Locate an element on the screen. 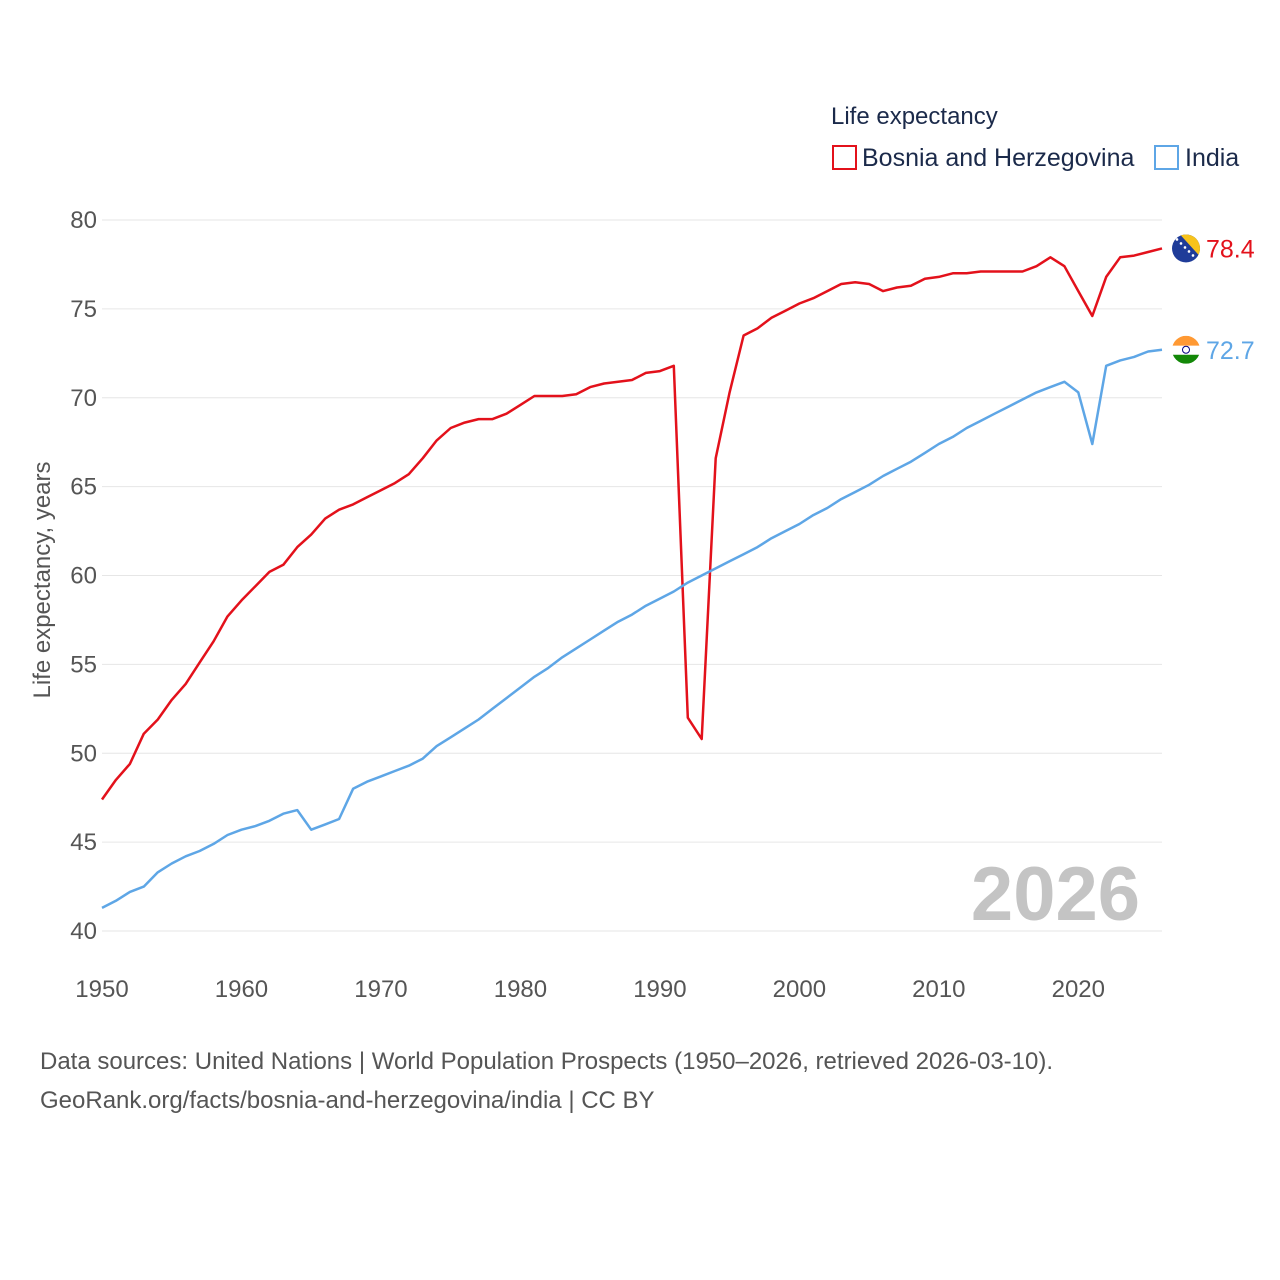 The height and width of the screenshot is (1280, 1280). end-label-bosnia: 78.4 is located at coordinates (1230, 249).